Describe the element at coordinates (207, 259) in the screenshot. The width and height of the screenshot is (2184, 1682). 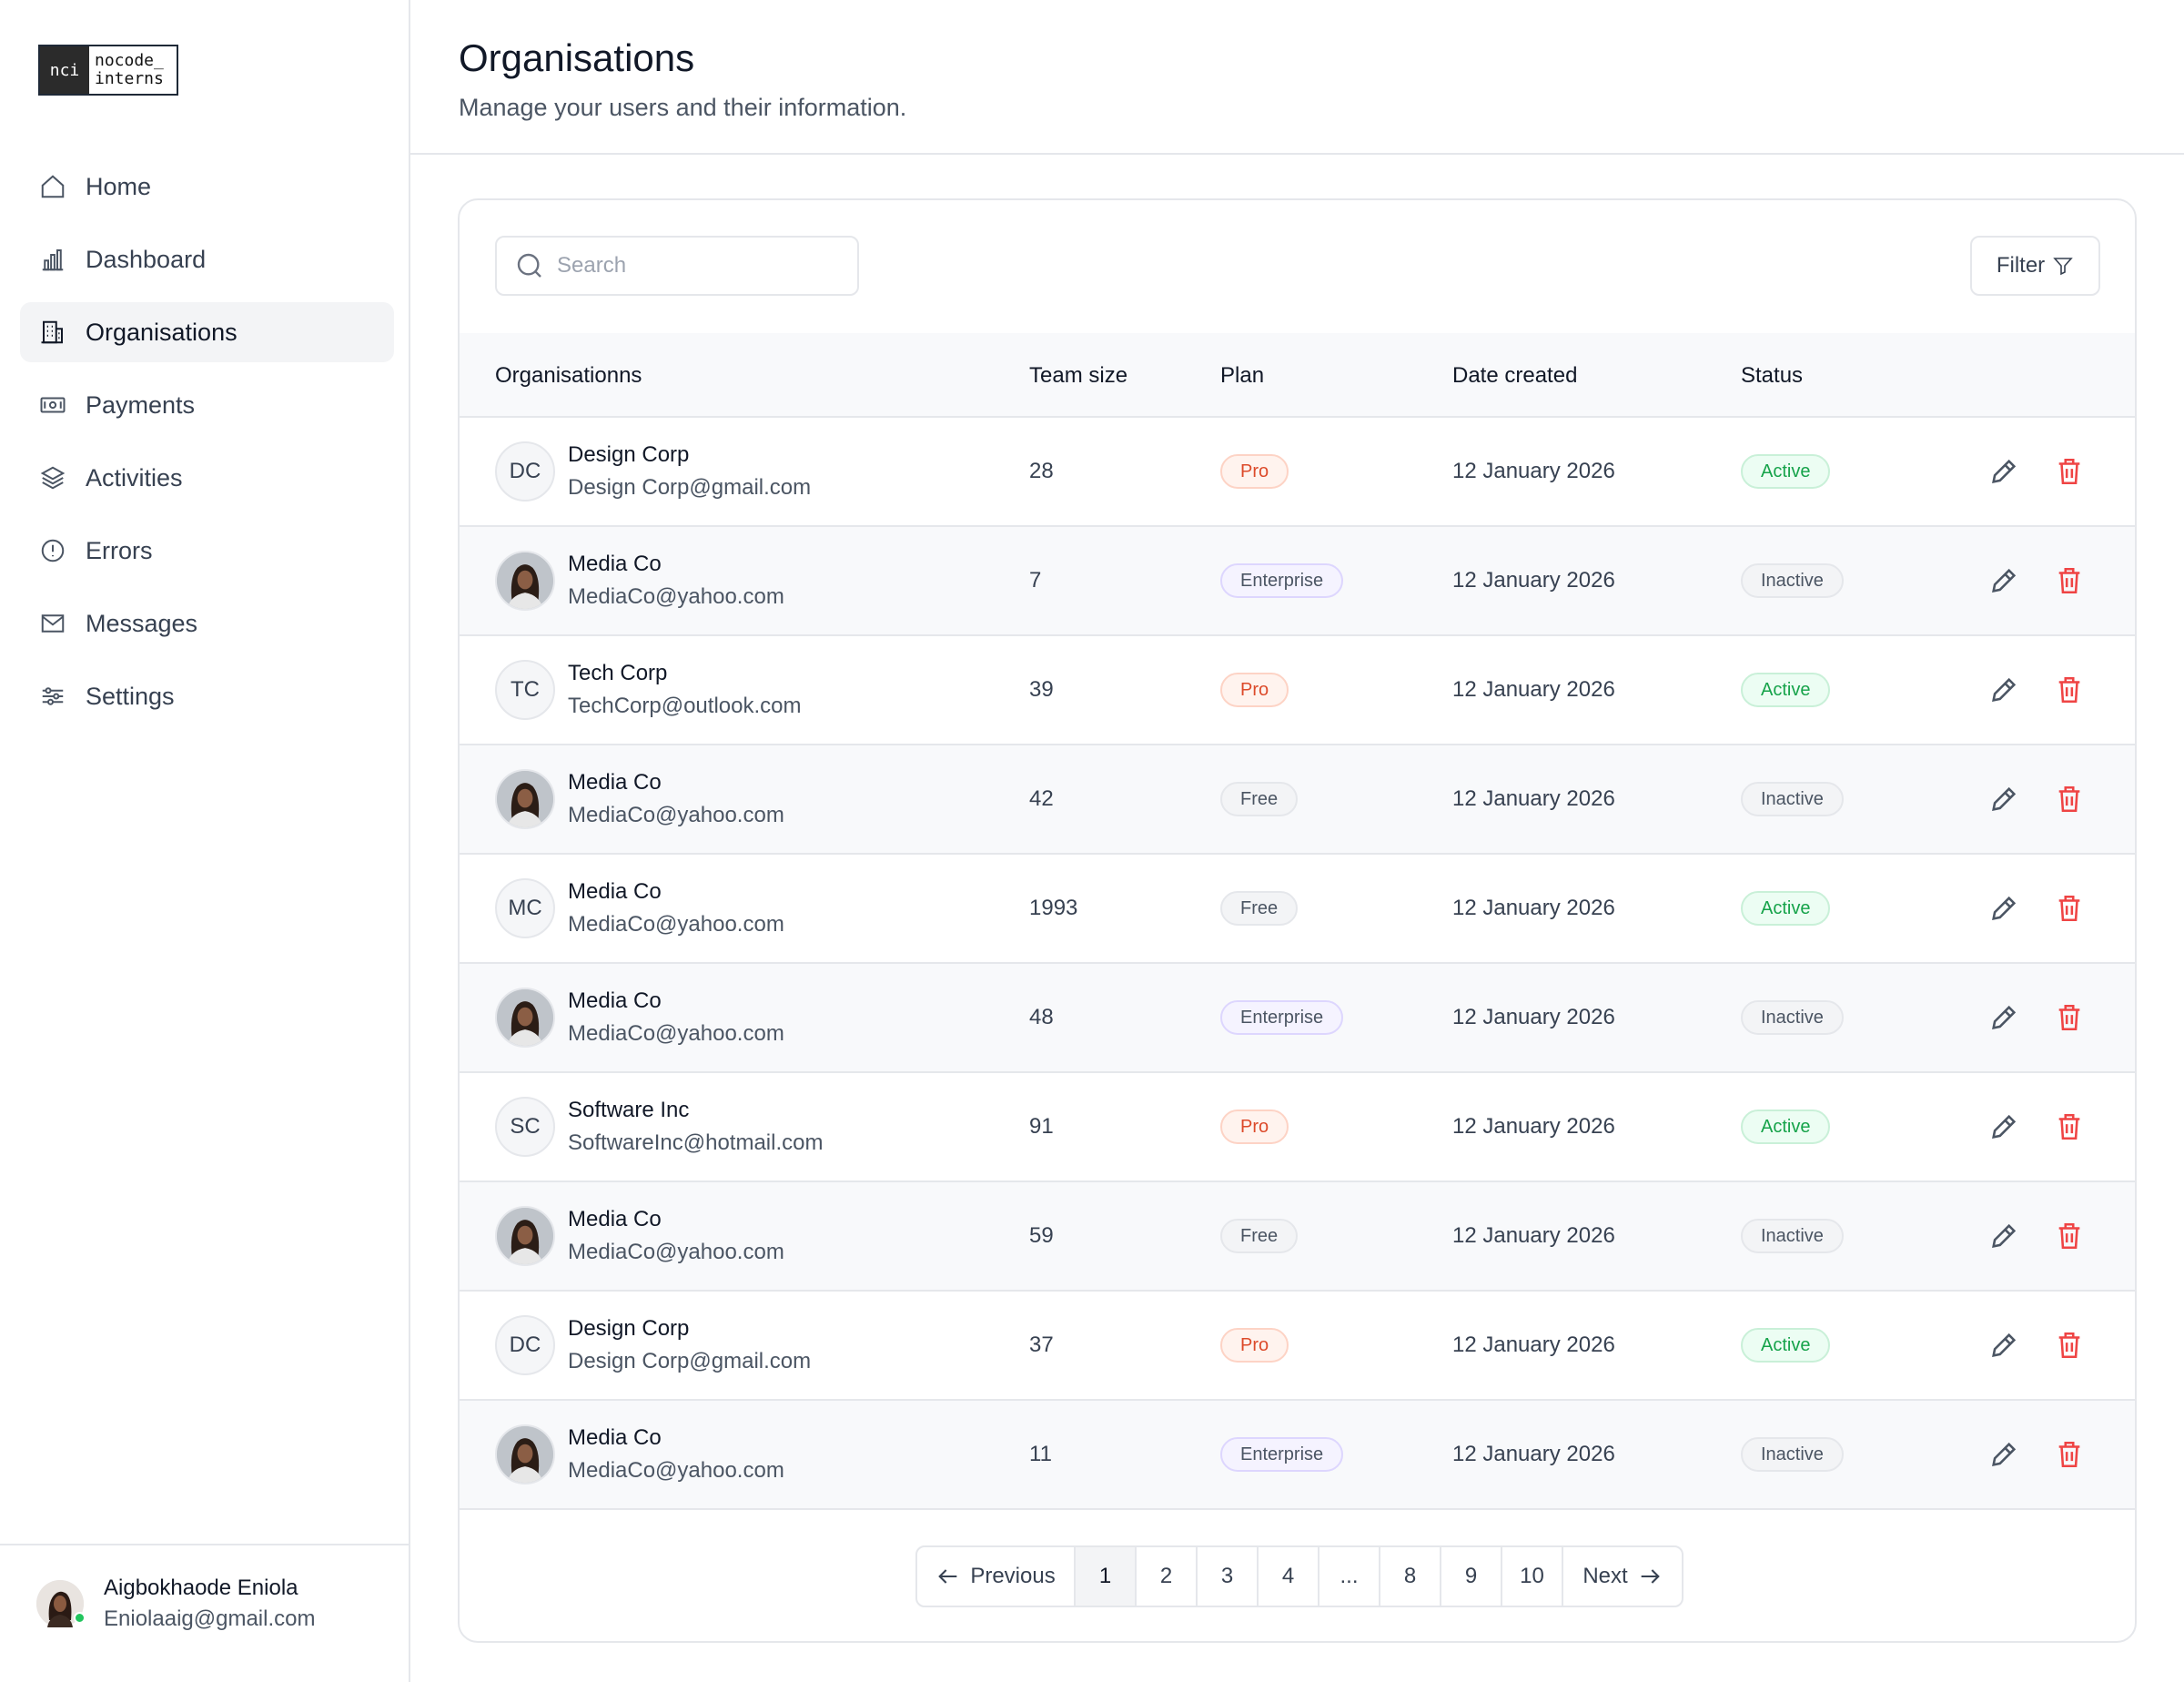
I see `sidebar-item-dashboard: Dashboard` at that location.